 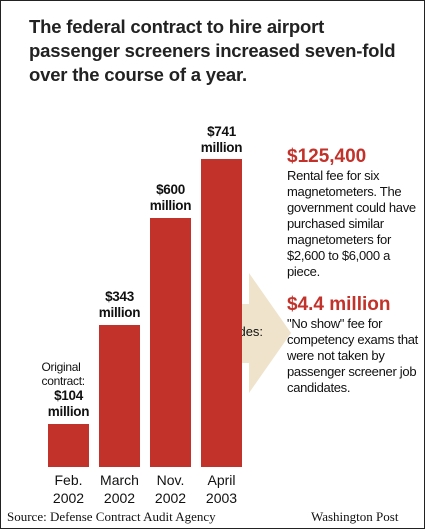 I want to click on x-tick-label: March 2002, so click(x=119, y=489).